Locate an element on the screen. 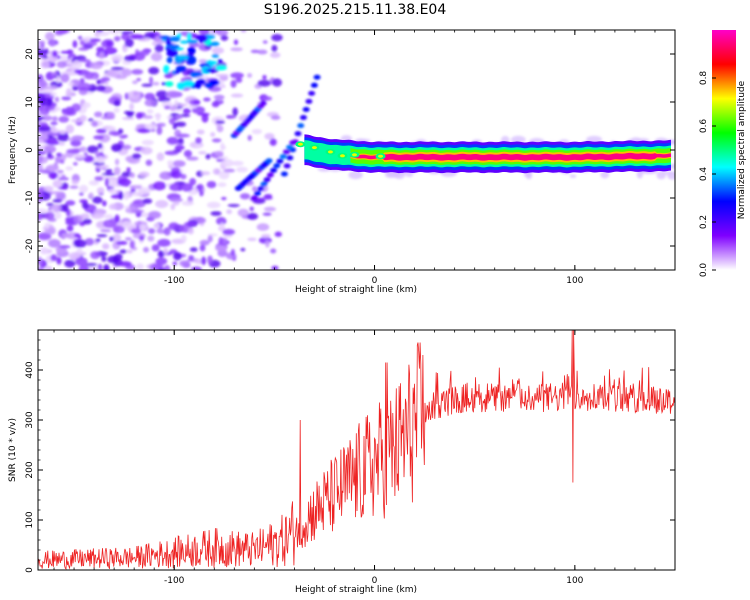 This screenshot has height=600, width=750. colorbar-label: Normalized spectral amplitude is located at coordinates (742, 149).